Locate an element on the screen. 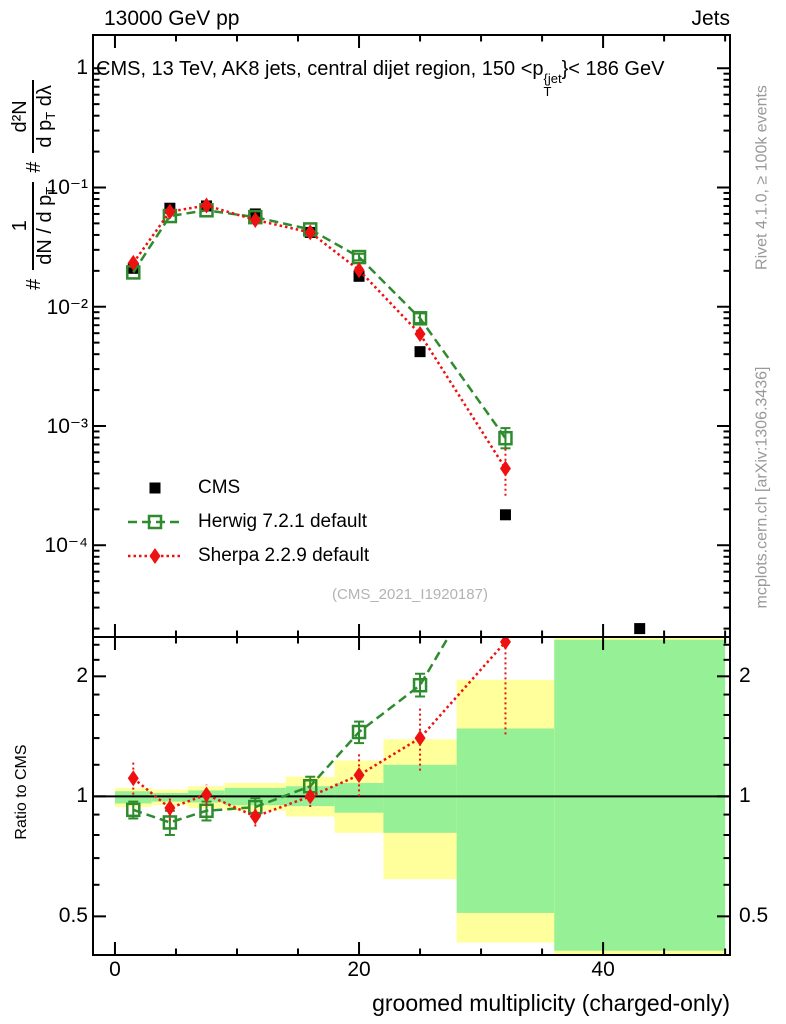  analysis-id-watermark: (CMS_2021_I1920187) is located at coordinates (410, 594).